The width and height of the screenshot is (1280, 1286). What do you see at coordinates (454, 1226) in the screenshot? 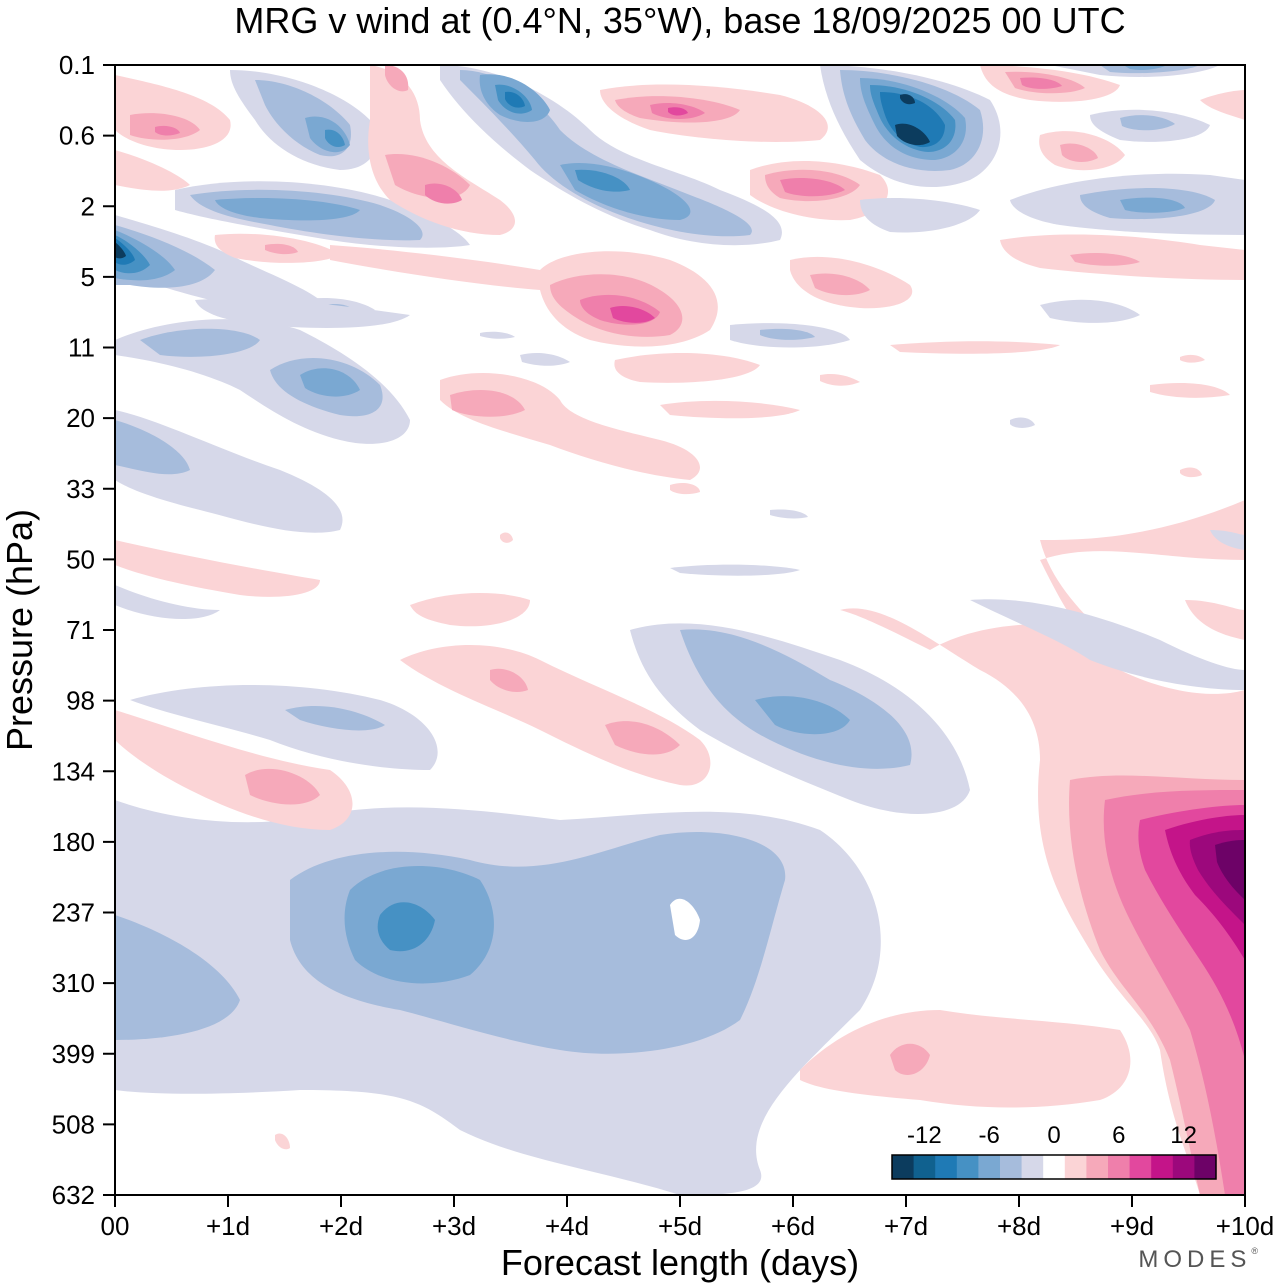
I see `x-tick-label: +3d` at bounding box center [454, 1226].